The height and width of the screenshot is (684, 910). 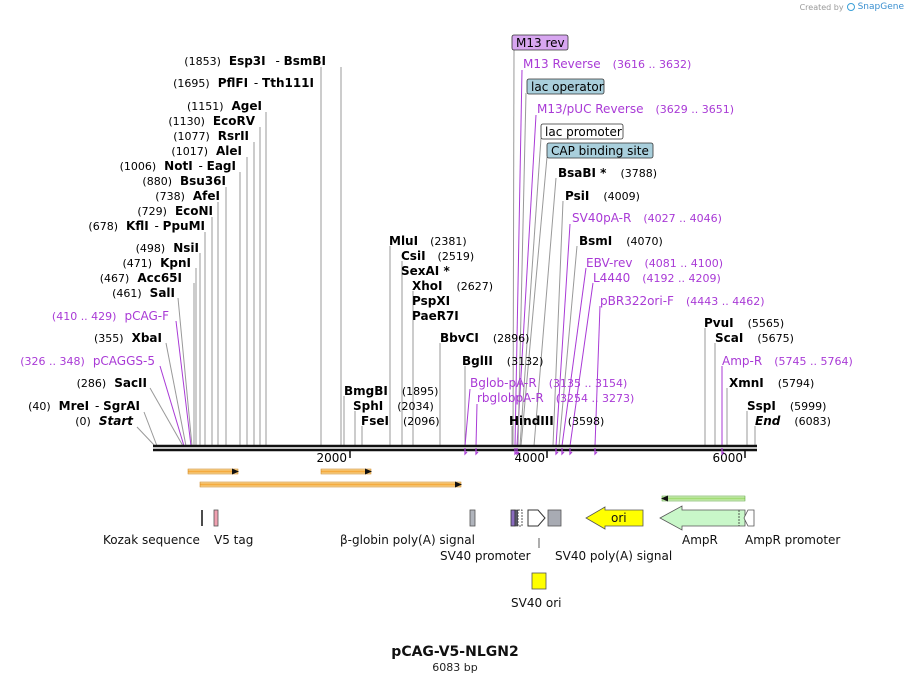 I want to click on leader-bsabi, so click(x=545, y=312).